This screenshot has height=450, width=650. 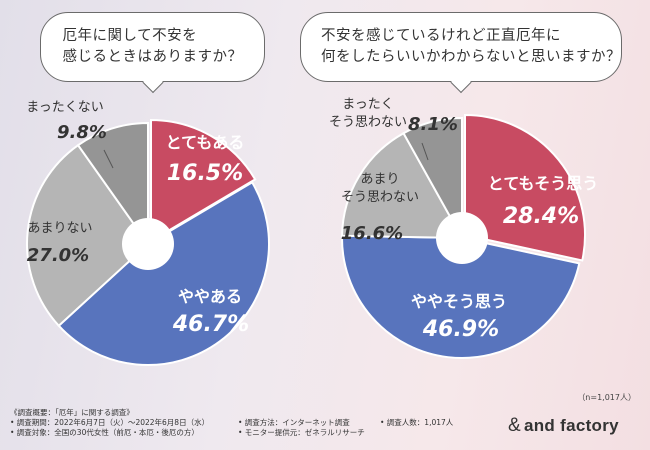 I want to click on value-label-1: 16.5%, so click(x=205, y=173).